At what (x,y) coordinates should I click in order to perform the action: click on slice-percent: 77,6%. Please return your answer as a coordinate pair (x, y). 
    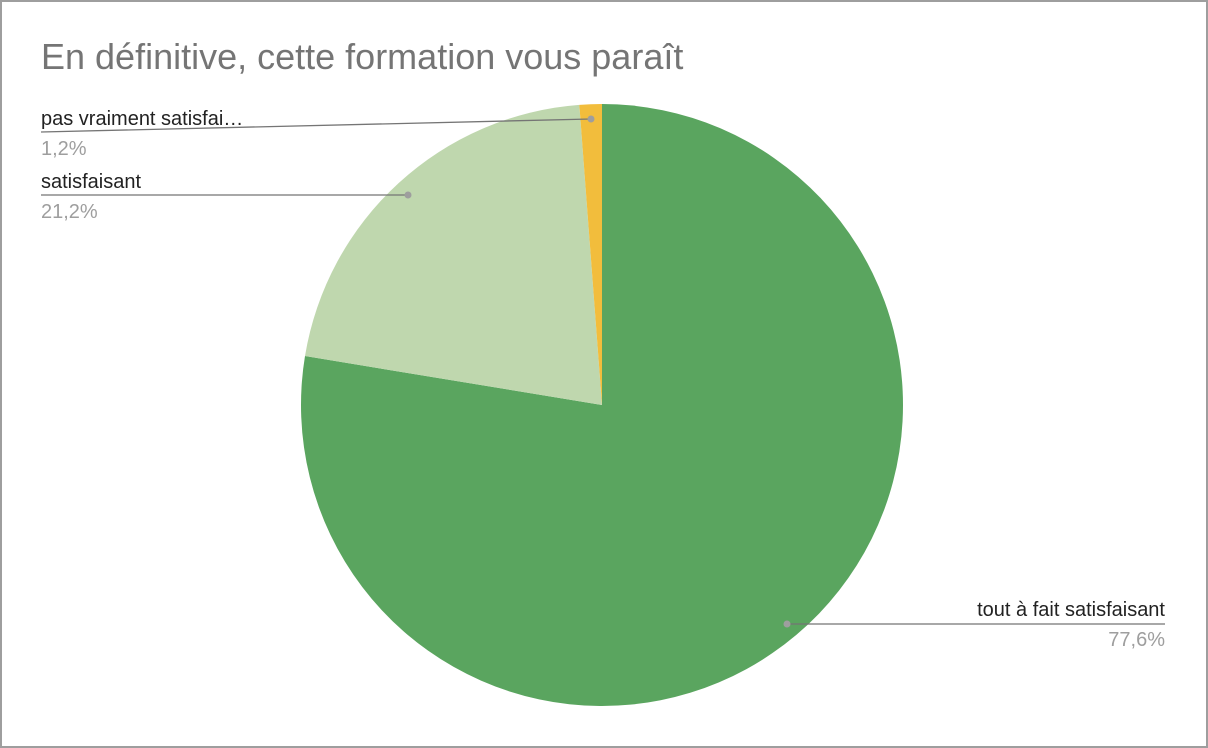
    Looking at the image, I should click on (1136, 640).